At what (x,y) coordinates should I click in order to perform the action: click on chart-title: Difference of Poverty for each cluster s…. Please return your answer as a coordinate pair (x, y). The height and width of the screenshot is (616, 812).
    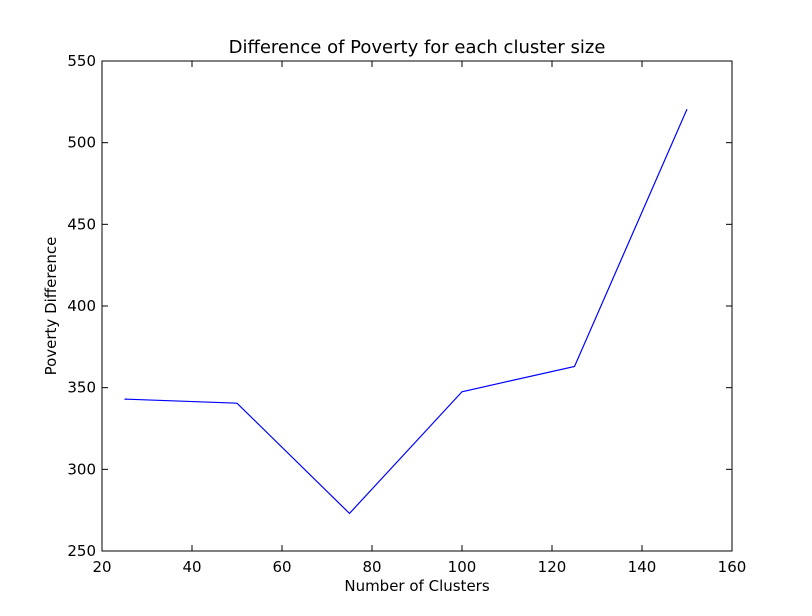
    Looking at the image, I should click on (417, 47).